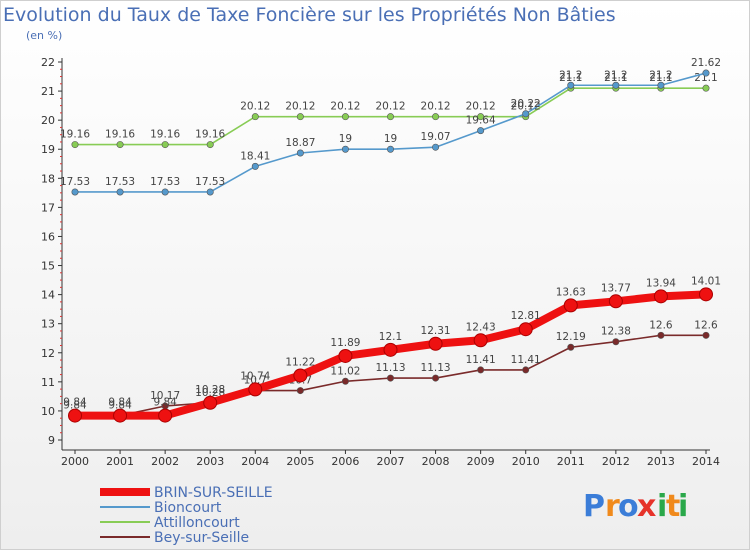 This screenshot has width=750, height=550. Describe the element at coordinates (201, 538) in the screenshot. I see `legend-label: Bey-sur-Seille` at that location.